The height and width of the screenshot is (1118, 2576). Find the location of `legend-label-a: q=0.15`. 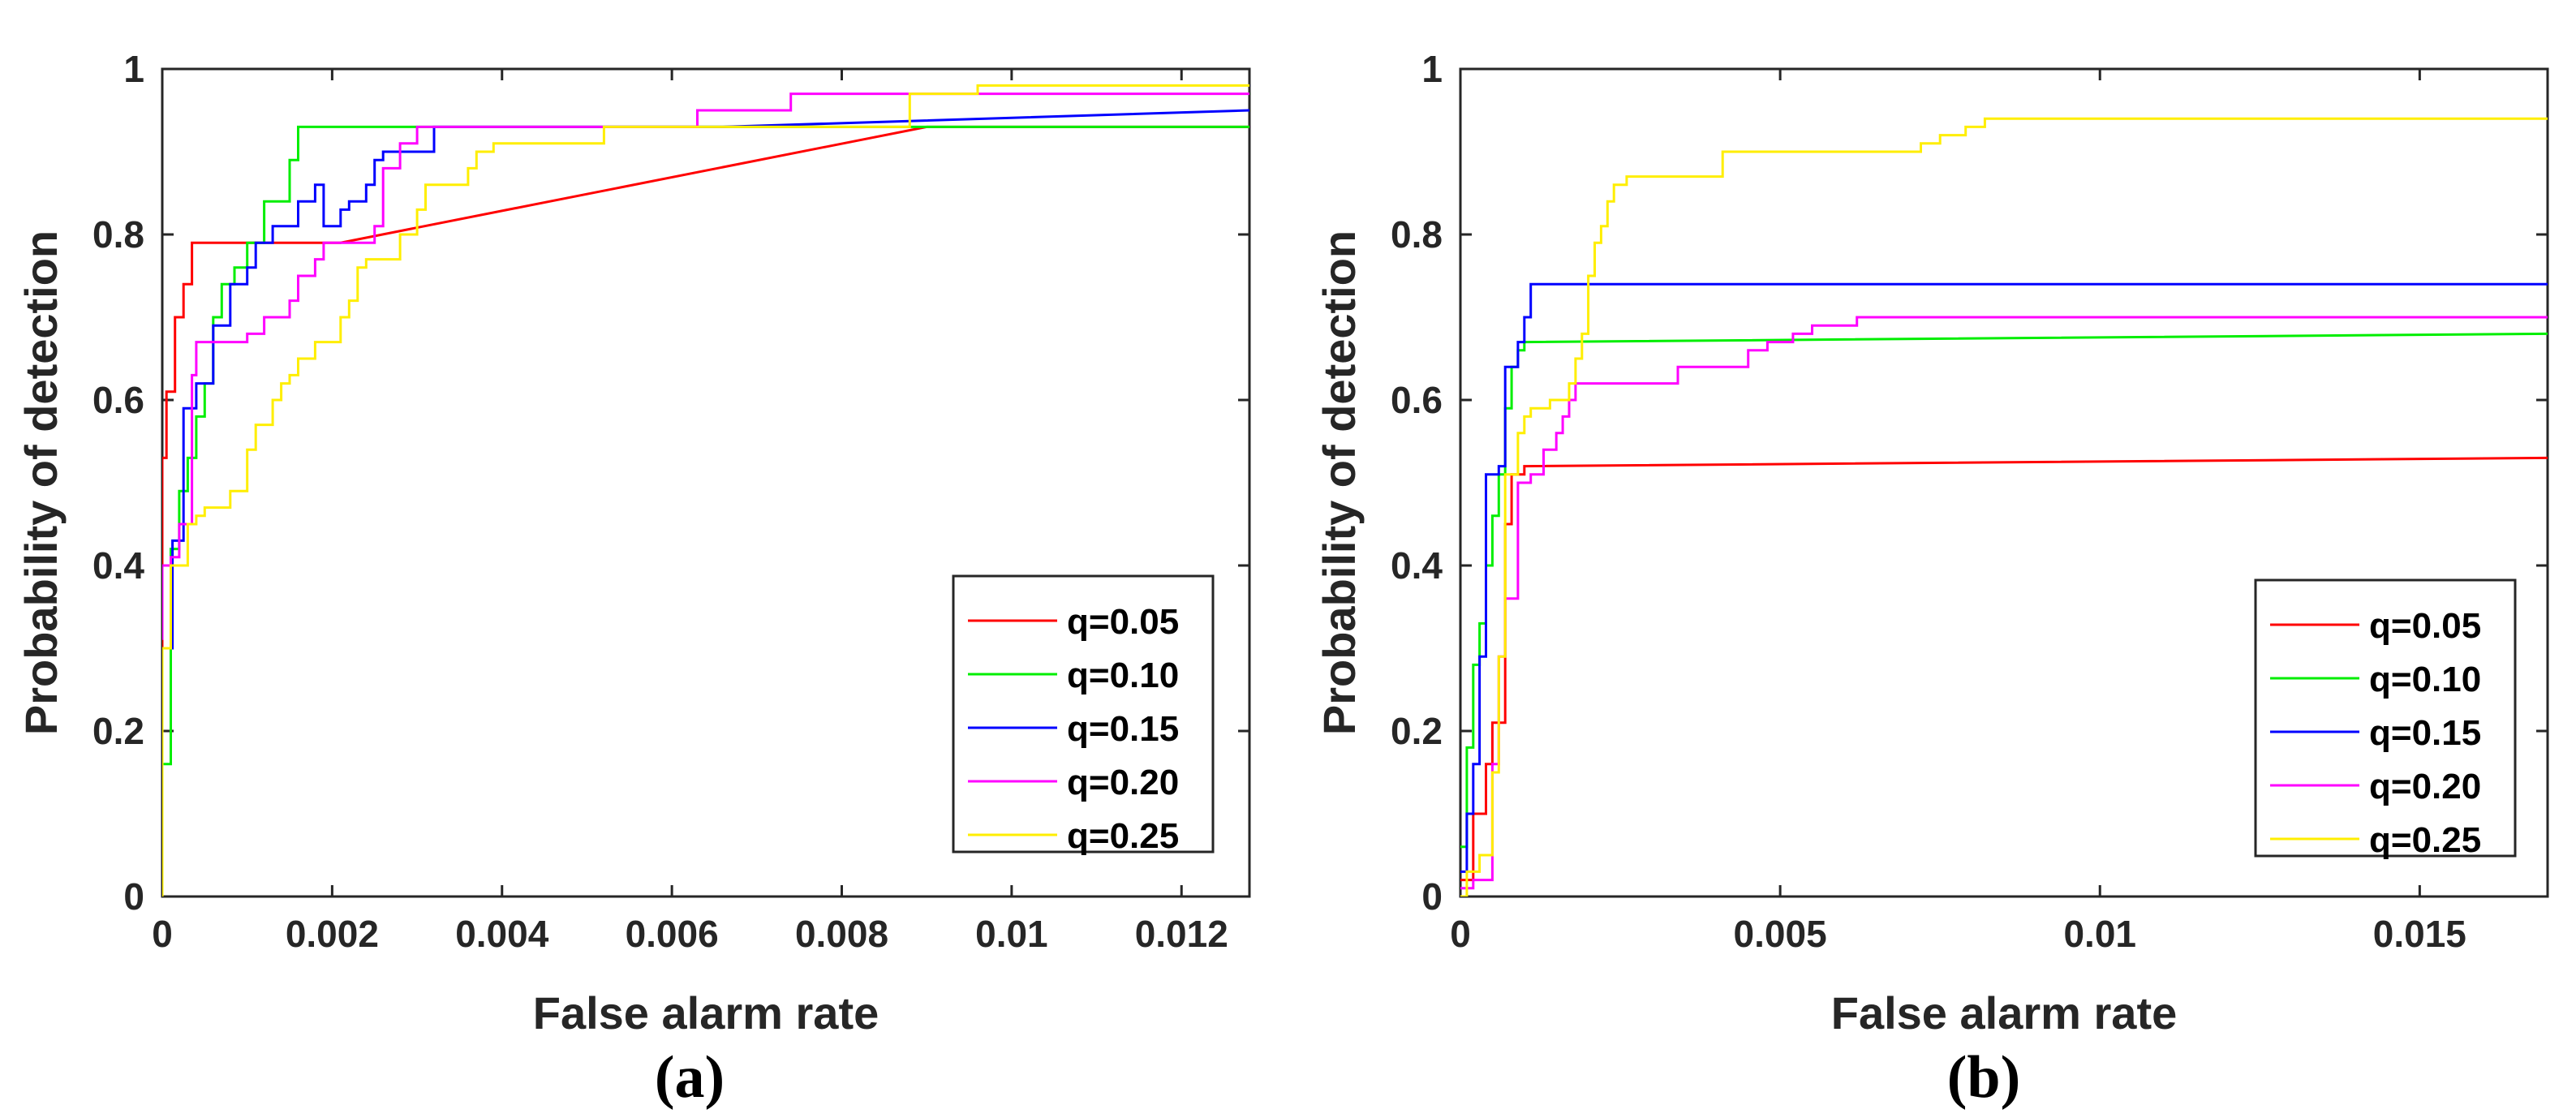

legend-label-a: q=0.15 is located at coordinates (1123, 729).